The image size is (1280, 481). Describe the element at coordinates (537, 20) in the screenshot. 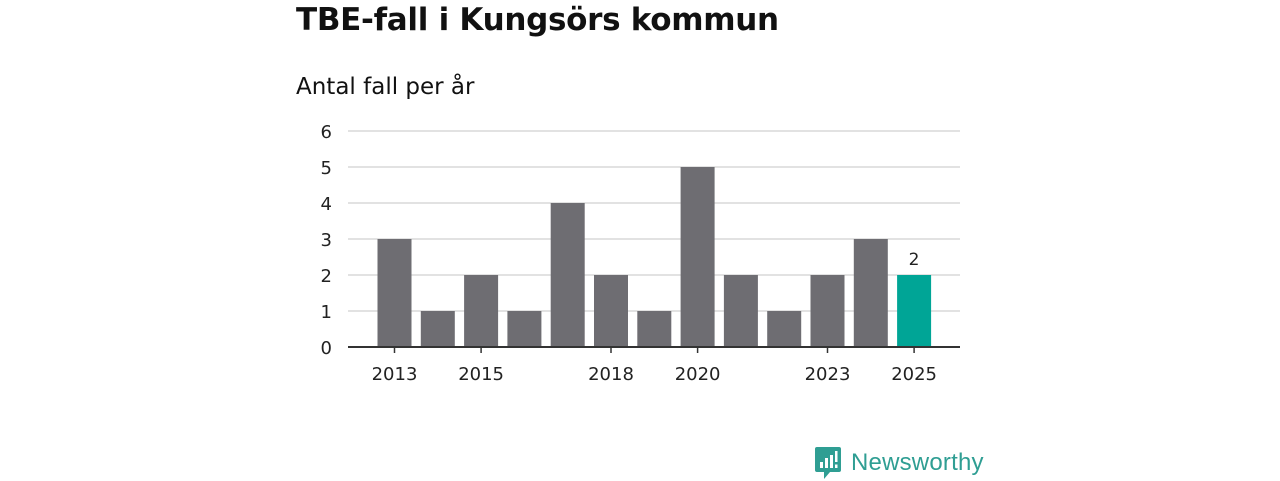

I see `chart-title: TBE-fall i Kungsörs kommun` at that location.